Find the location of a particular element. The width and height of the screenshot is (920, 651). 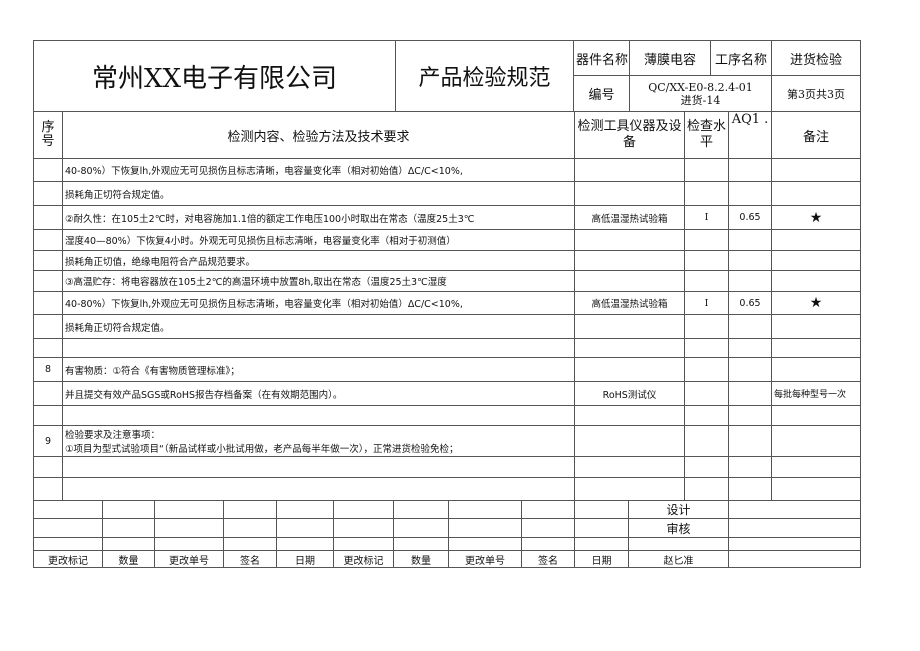

company-name: 常州XX电子有限公司 is located at coordinates (214, 76).